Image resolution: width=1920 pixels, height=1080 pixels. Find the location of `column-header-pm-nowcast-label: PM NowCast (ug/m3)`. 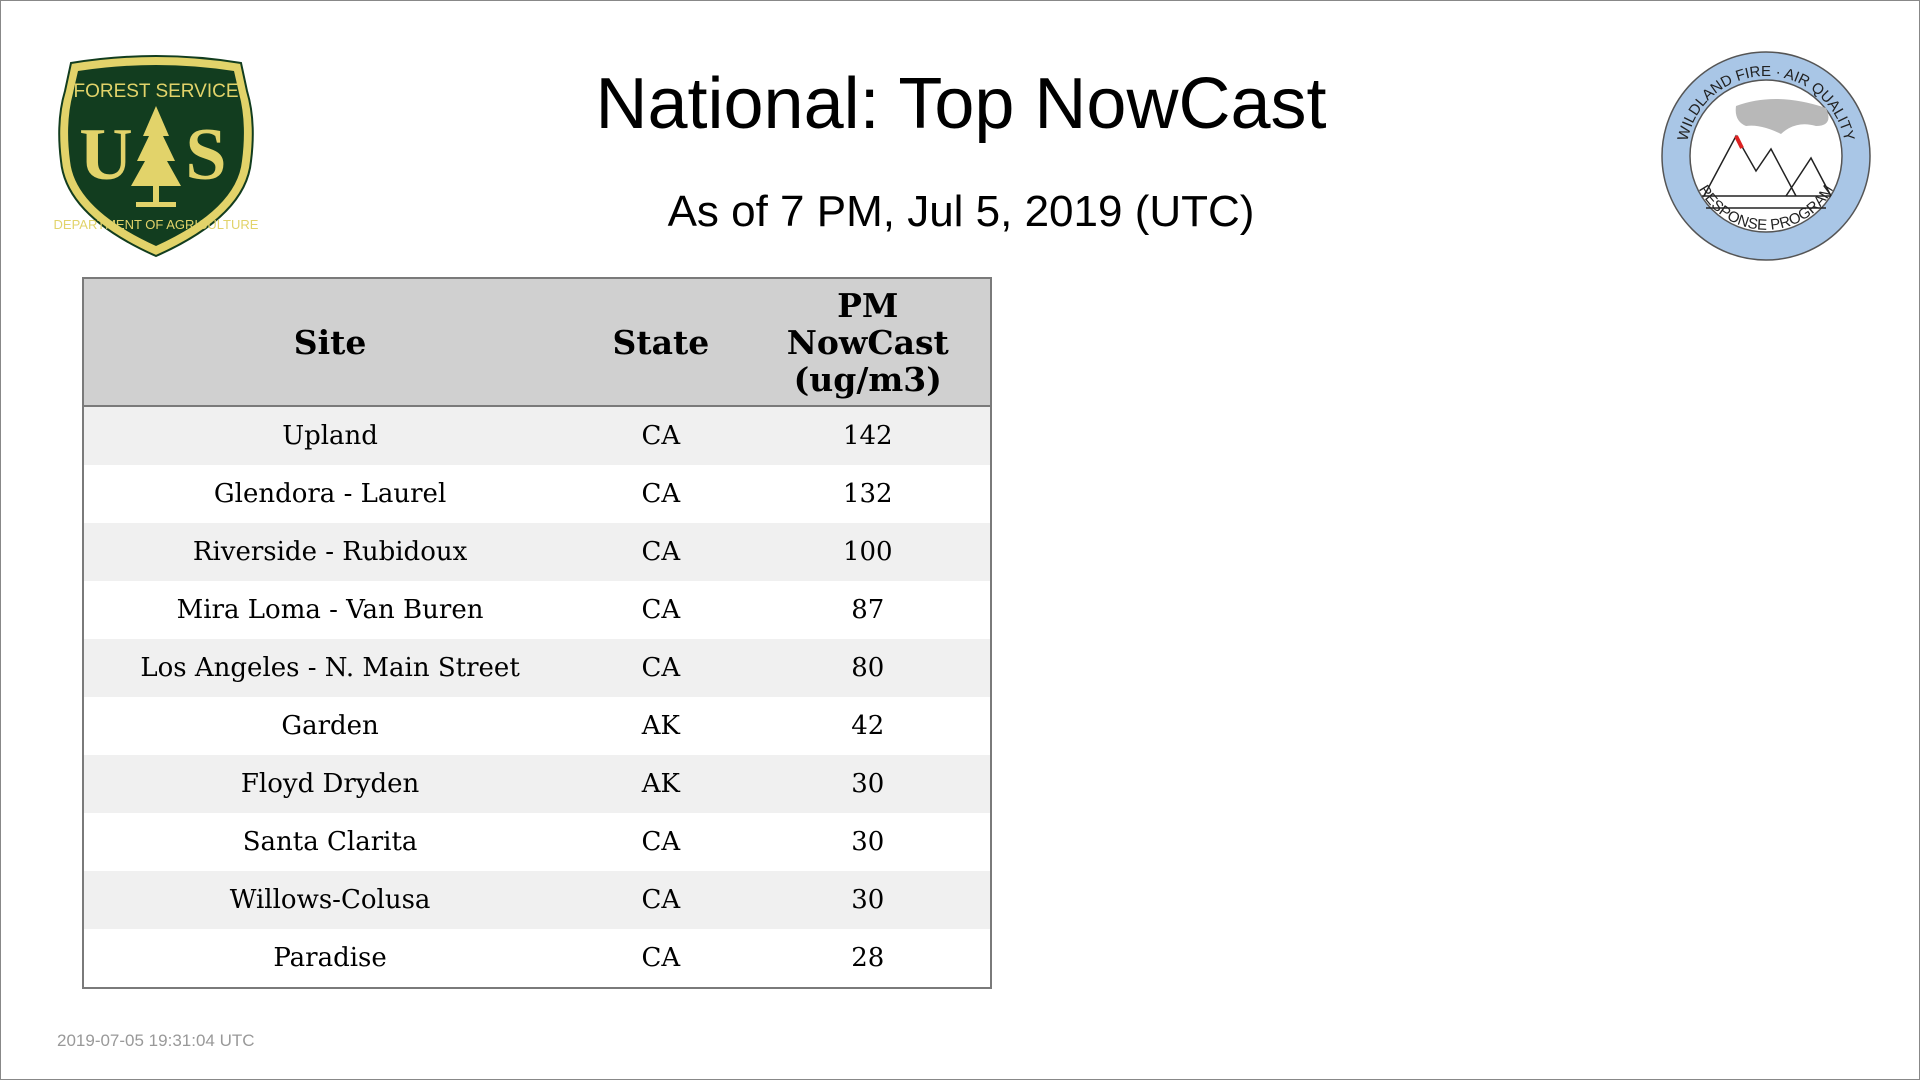

column-header-pm-nowcast-label: PM NowCast (ug/m3) is located at coordinates (867, 342).